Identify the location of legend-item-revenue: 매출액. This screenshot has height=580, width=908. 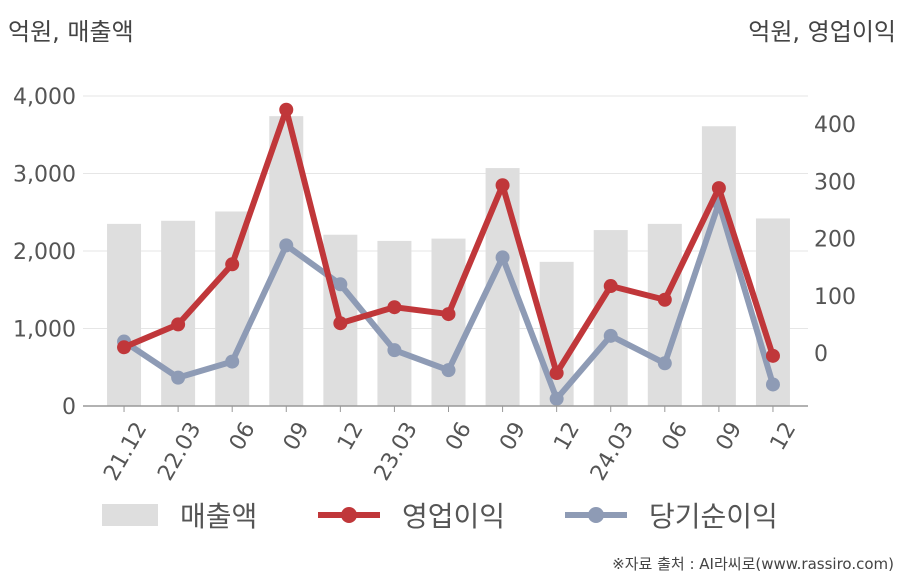
(179, 515).